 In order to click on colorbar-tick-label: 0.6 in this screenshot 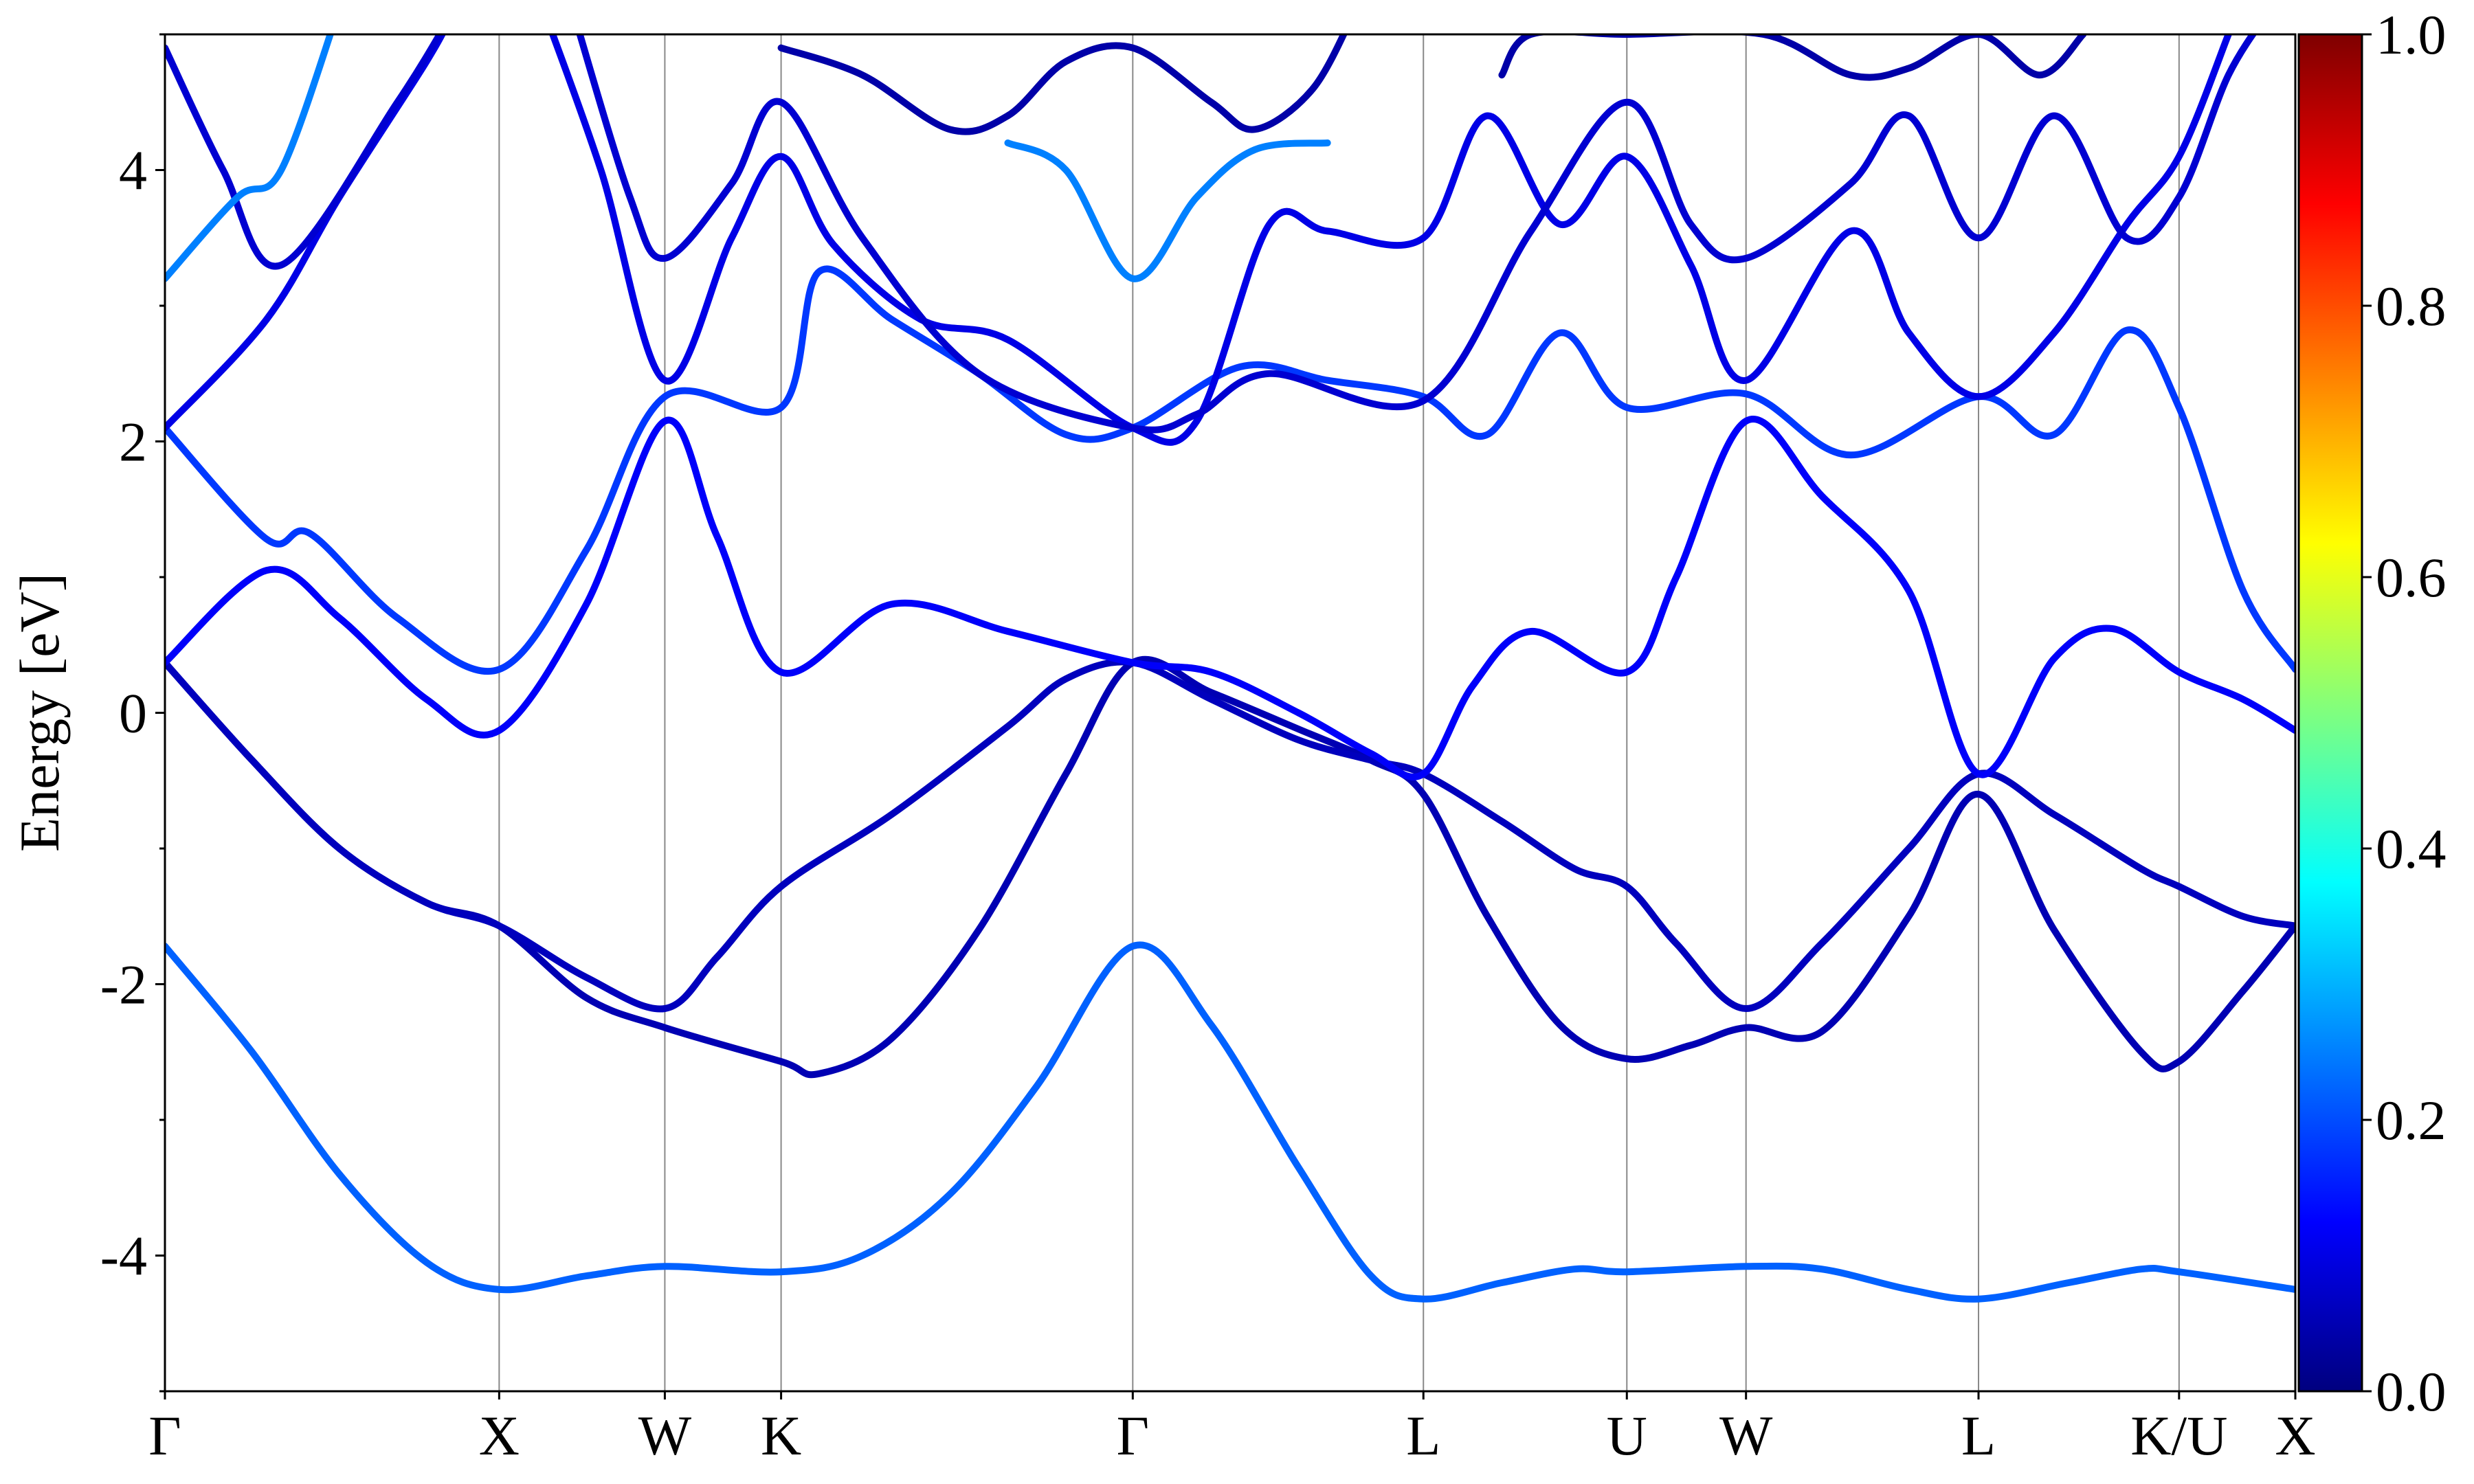, I will do `click(2411, 577)`.